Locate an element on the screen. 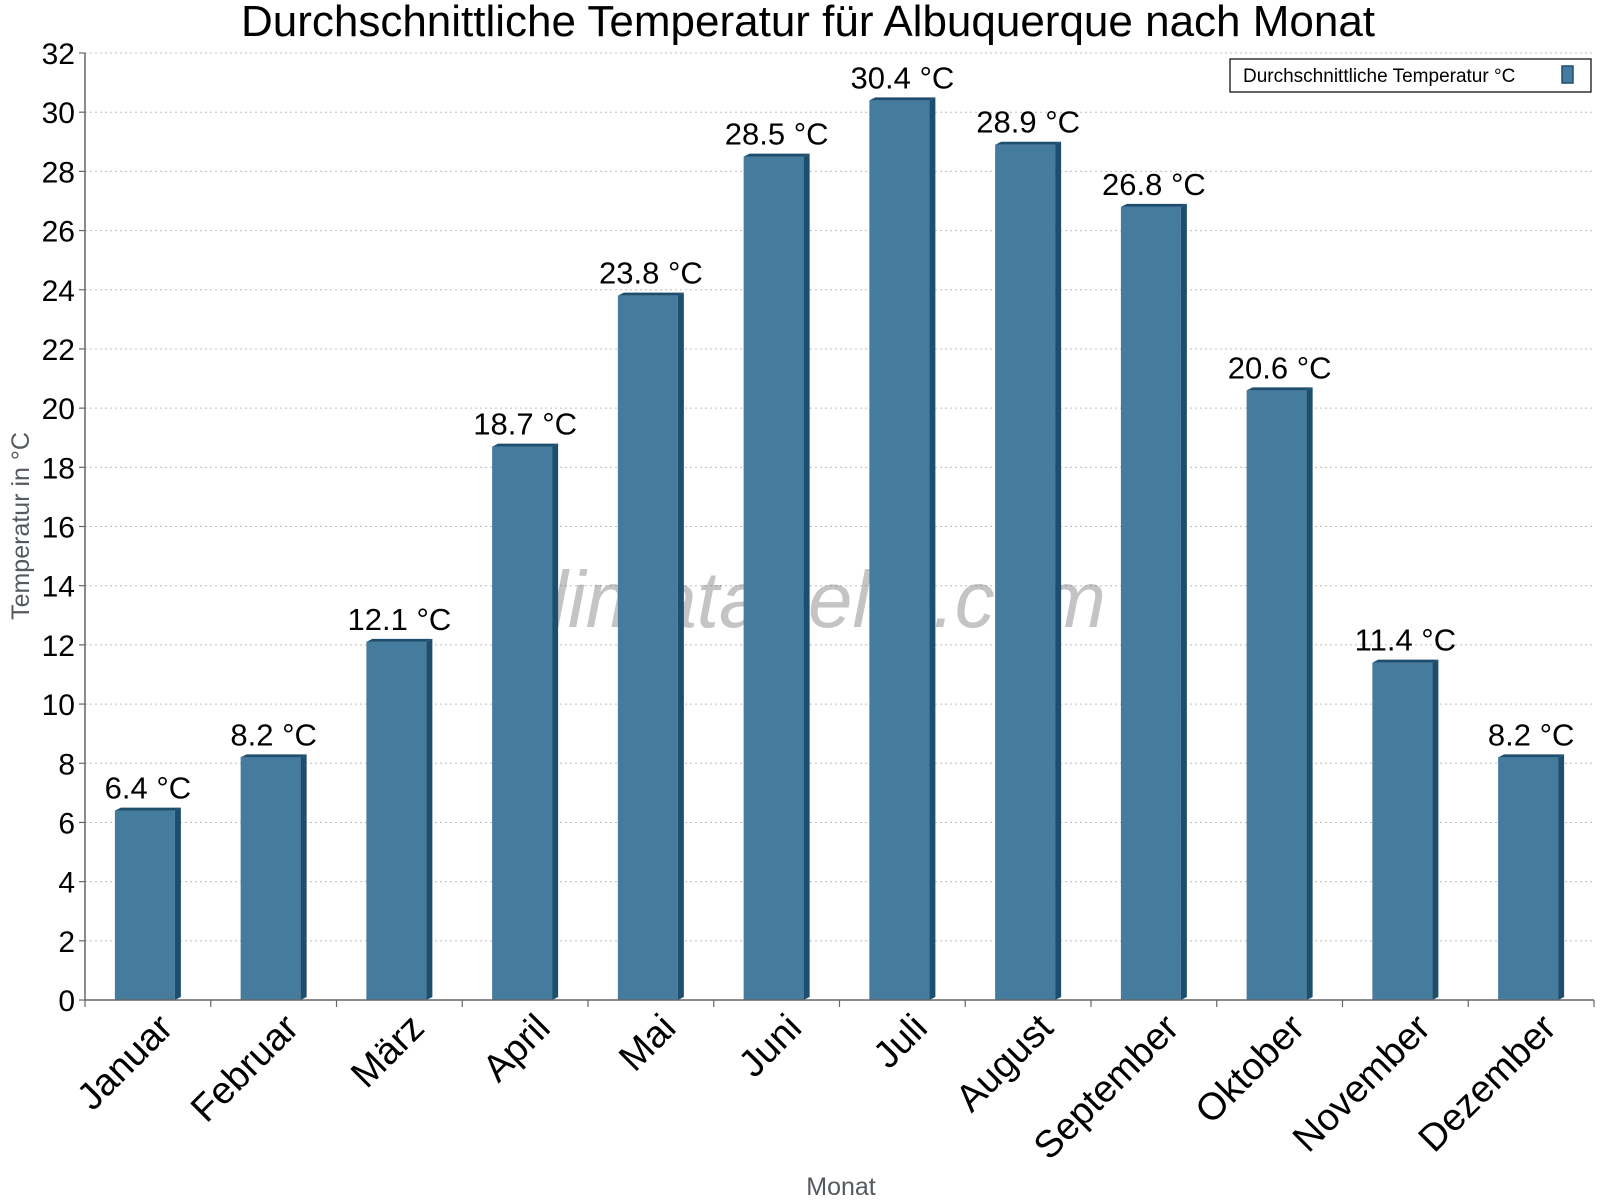  y-tick-label: 28 is located at coordinates (58, 172).